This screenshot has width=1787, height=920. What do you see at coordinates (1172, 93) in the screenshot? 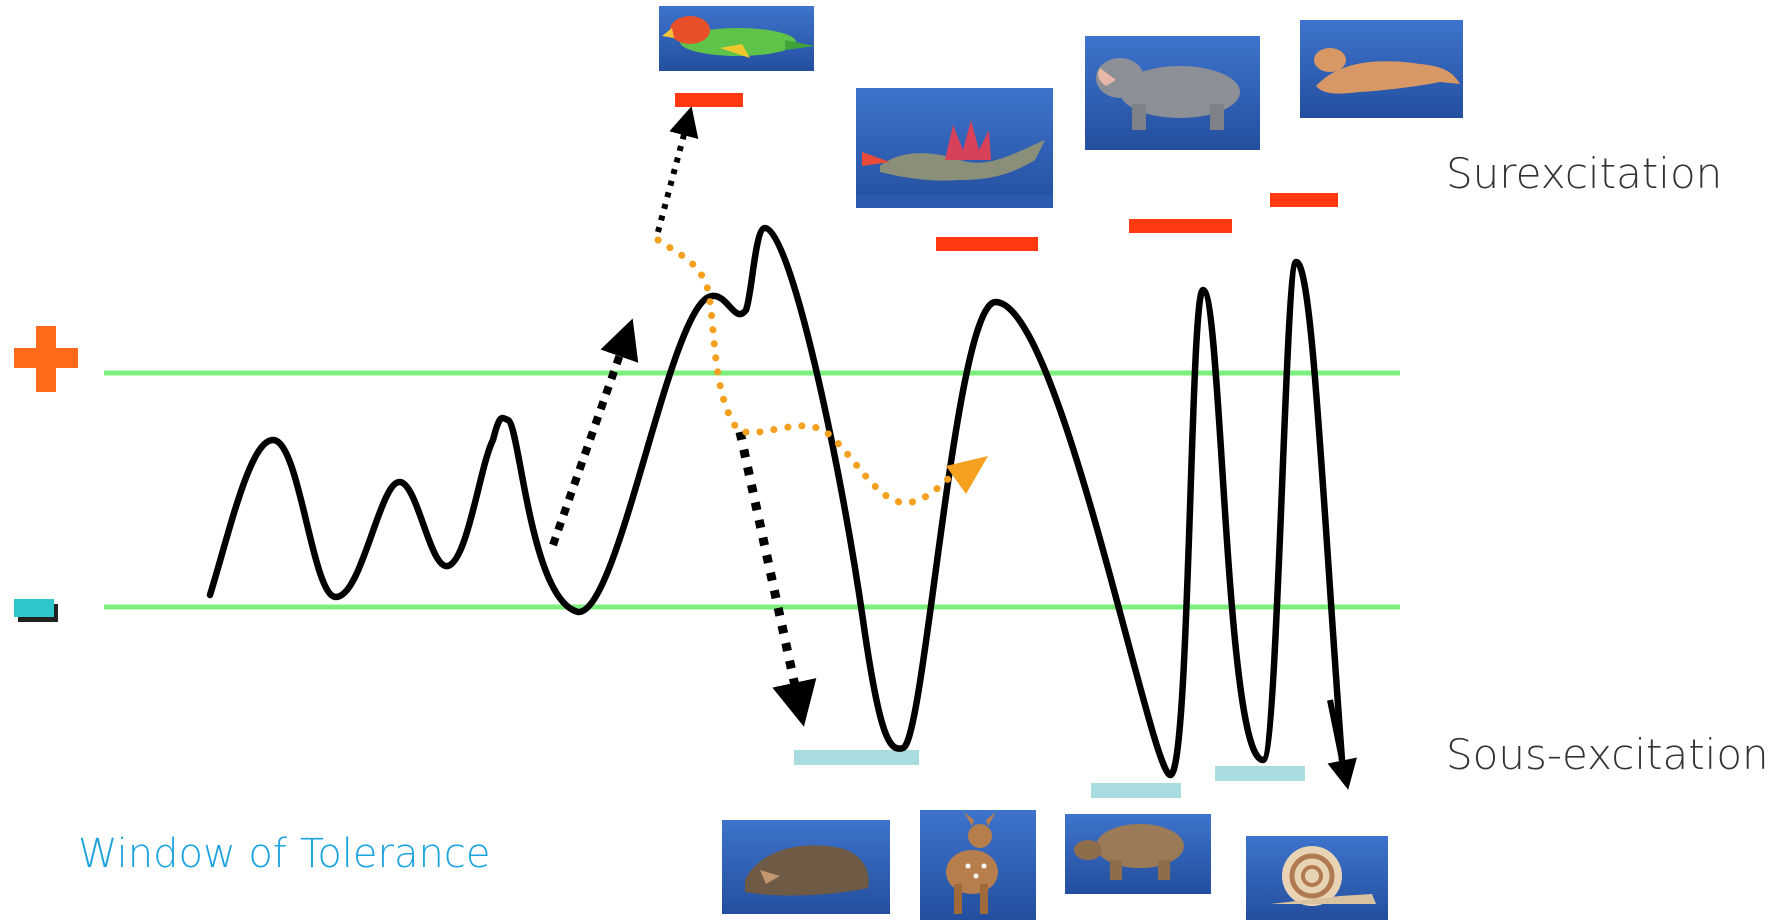
I see `hippo-picture` at bounding box center [1172, 93].